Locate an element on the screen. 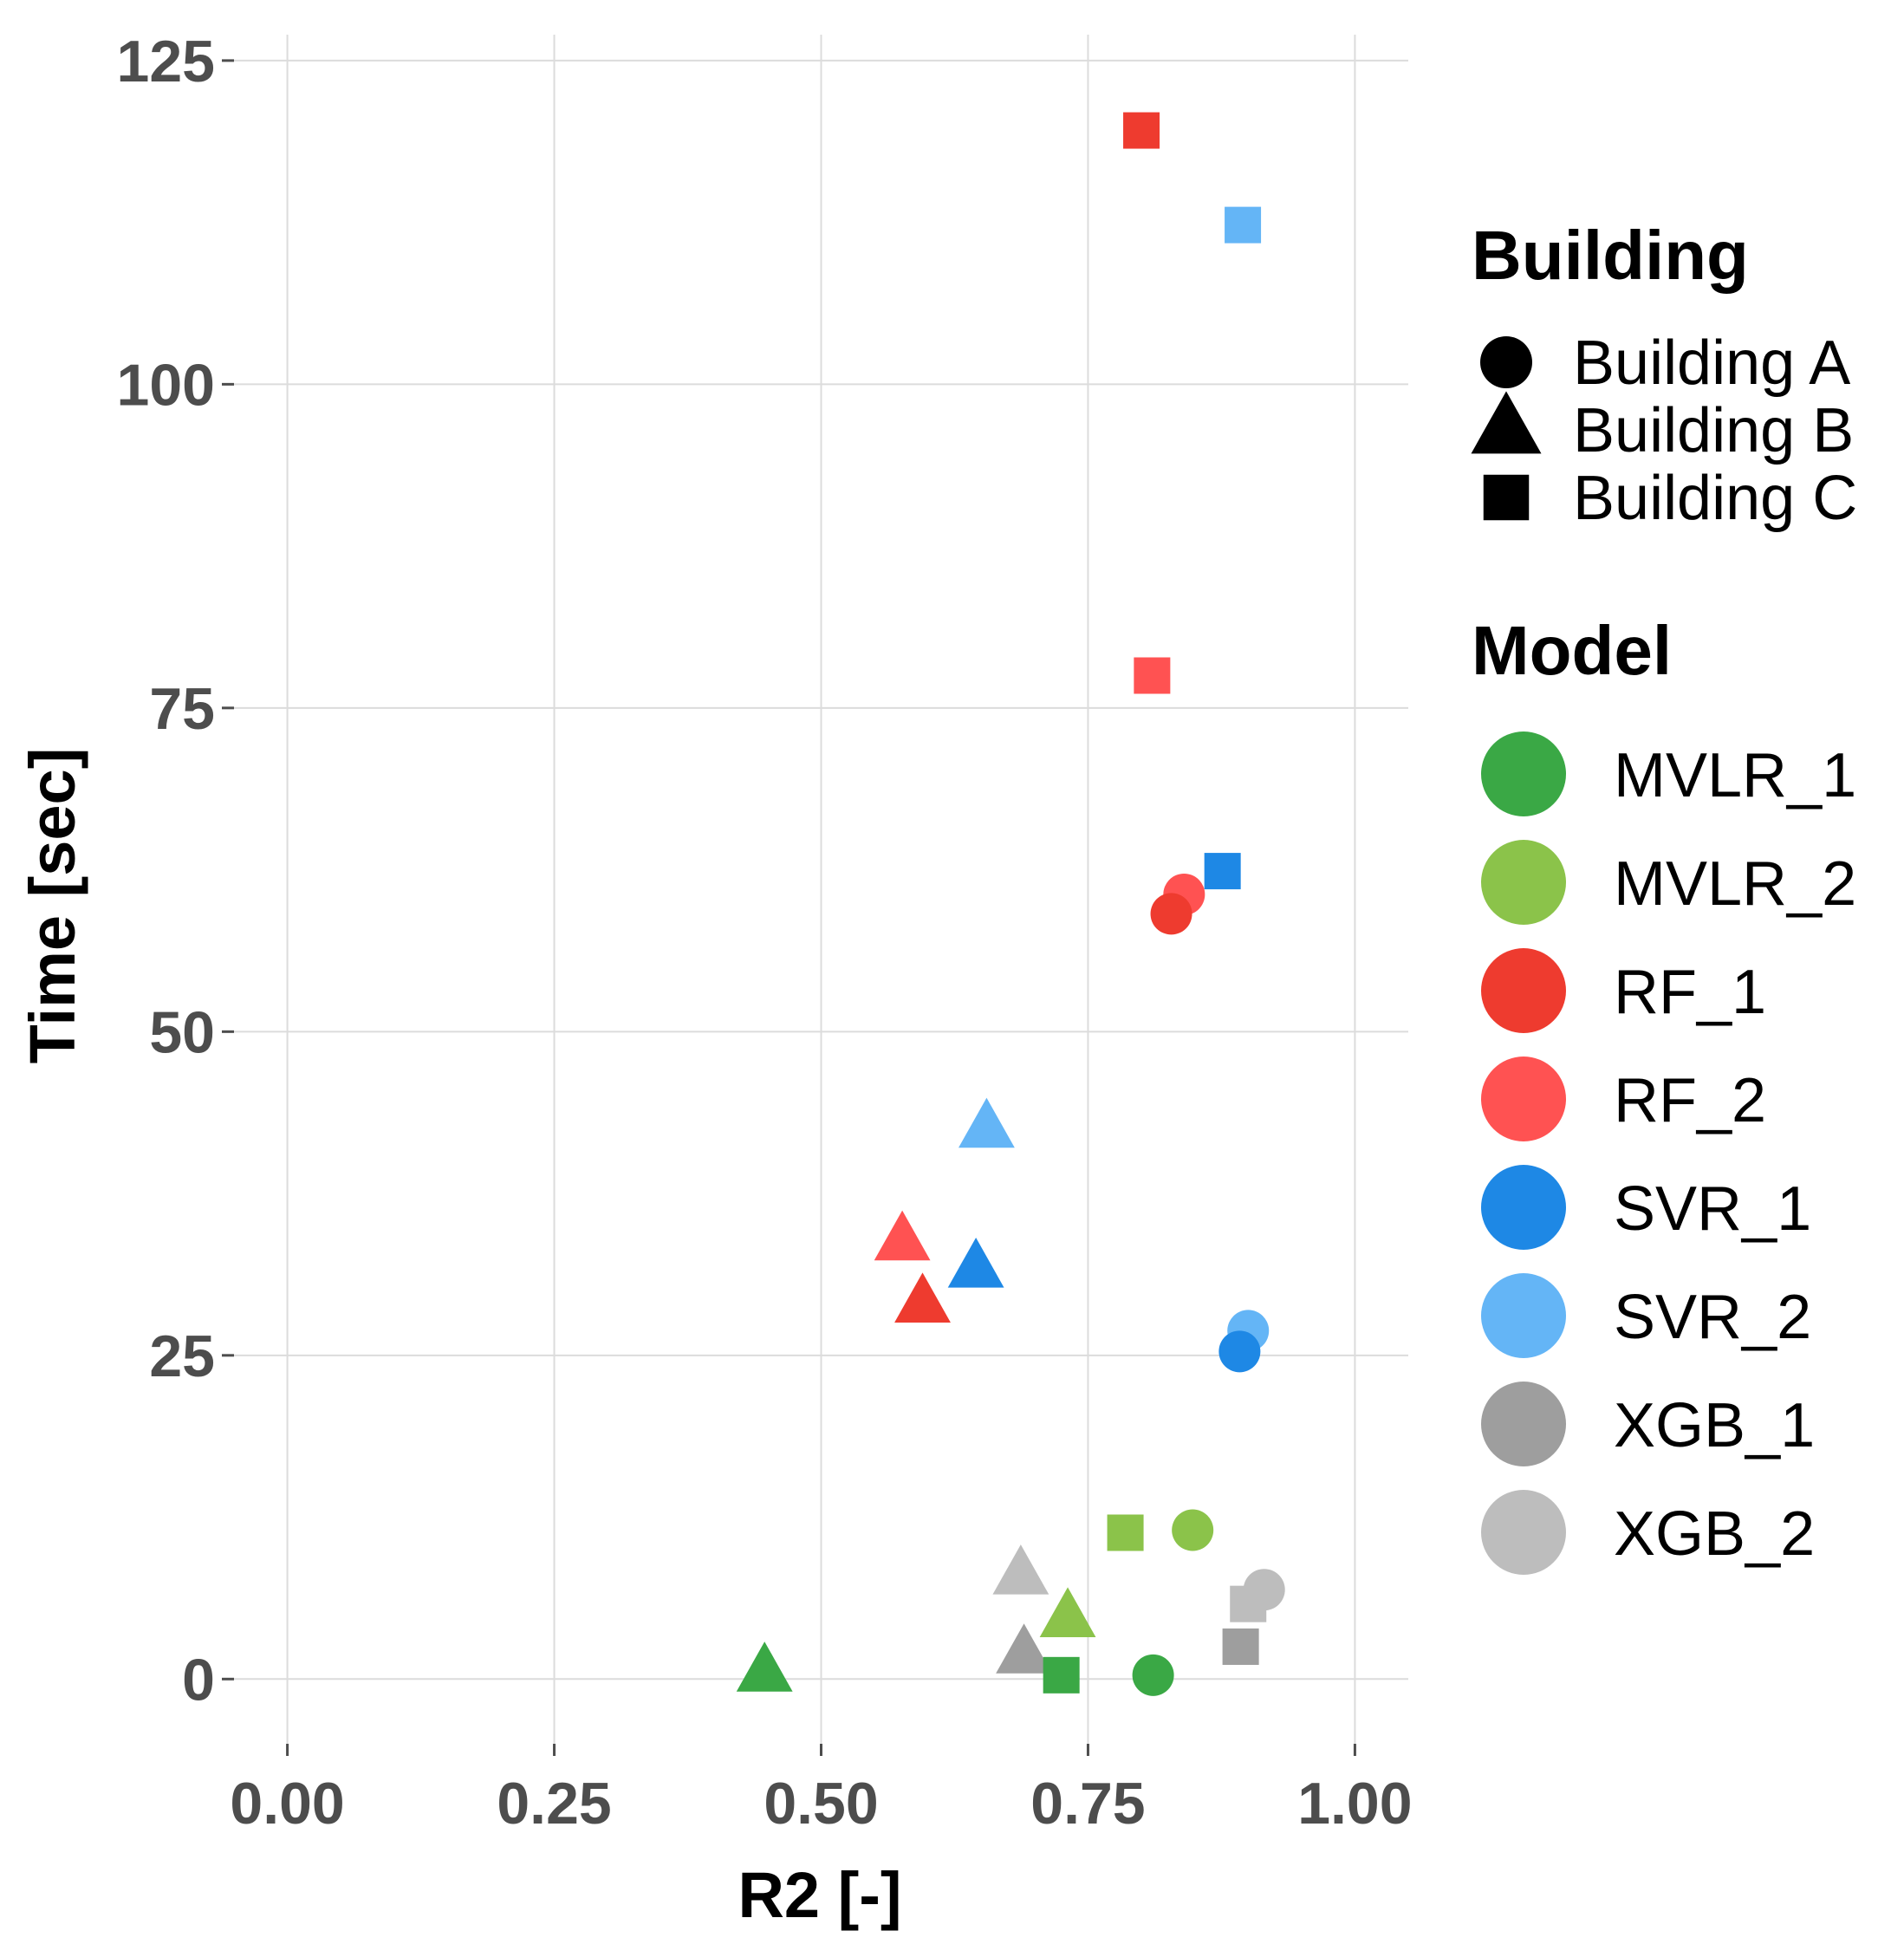 This screenshot has height=1944, width=1904. legend-building-label: Building B is located at coordinates (1713, 430).